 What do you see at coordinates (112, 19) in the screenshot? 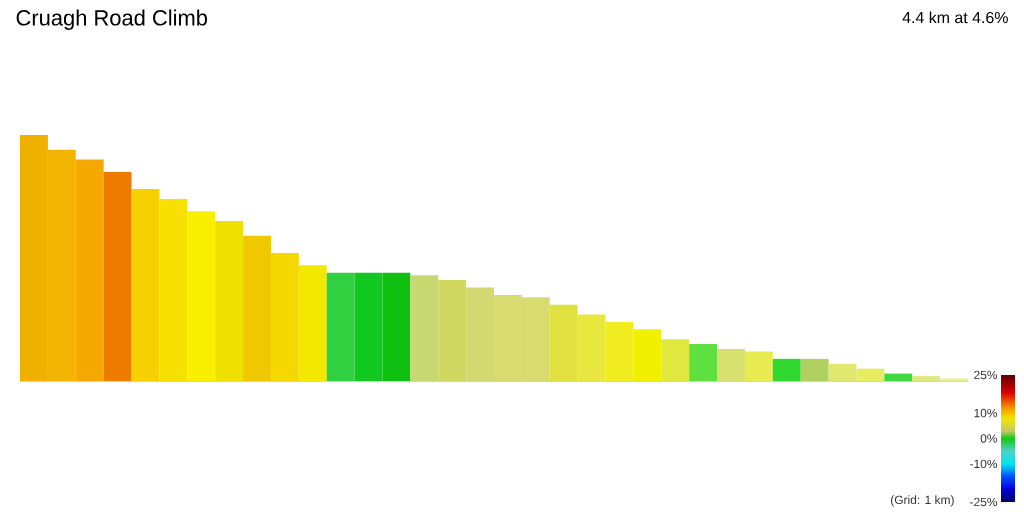
I see `chart-title: Cruagh Road Climb` at bounding box center [112, 19].